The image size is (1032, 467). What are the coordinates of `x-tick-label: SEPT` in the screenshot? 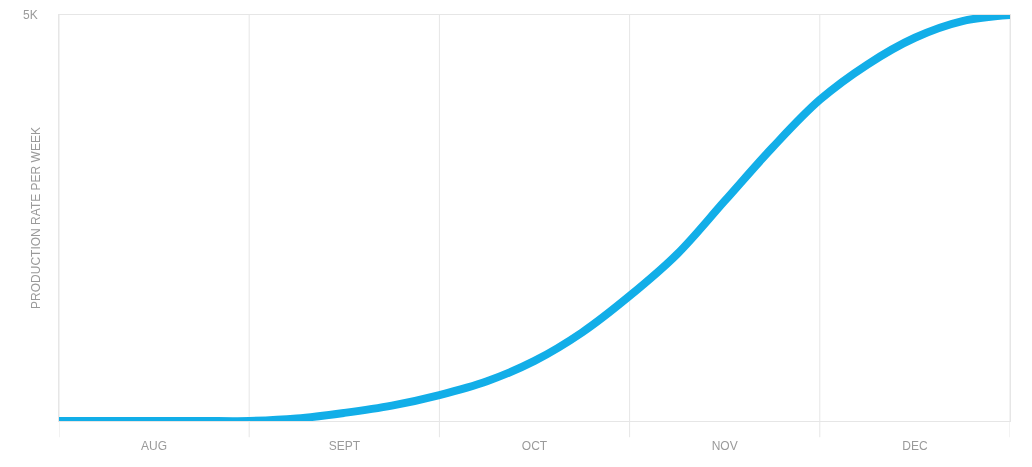 It's located at (344, 446).